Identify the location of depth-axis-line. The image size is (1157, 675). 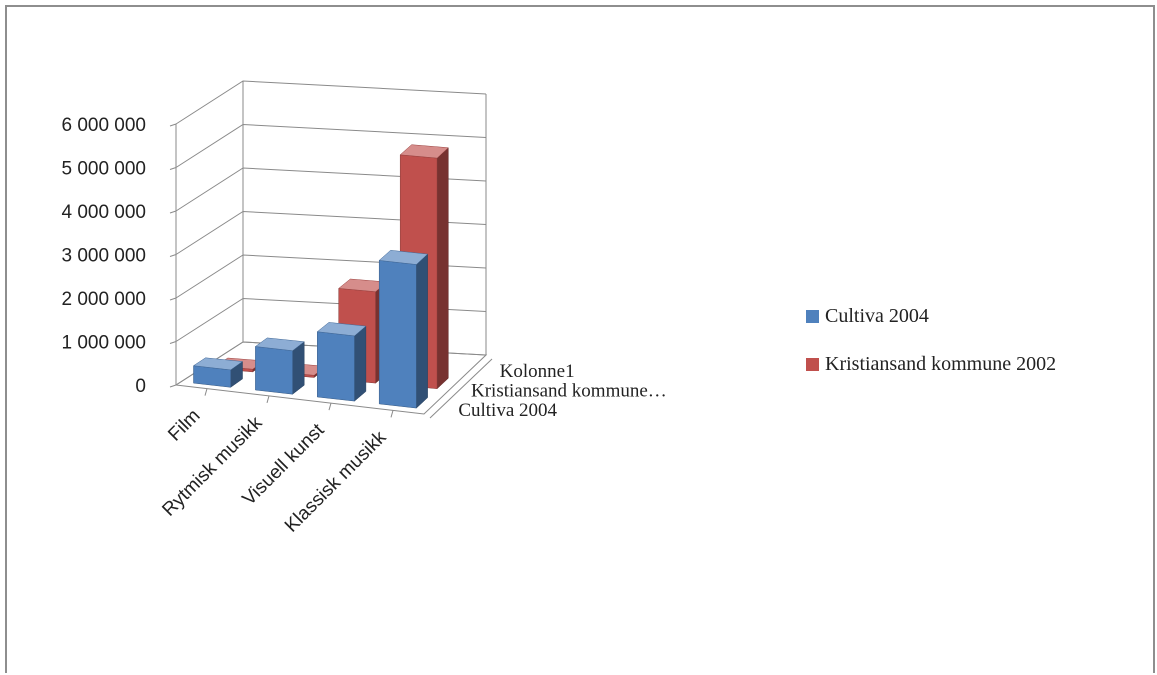
(461, 388).